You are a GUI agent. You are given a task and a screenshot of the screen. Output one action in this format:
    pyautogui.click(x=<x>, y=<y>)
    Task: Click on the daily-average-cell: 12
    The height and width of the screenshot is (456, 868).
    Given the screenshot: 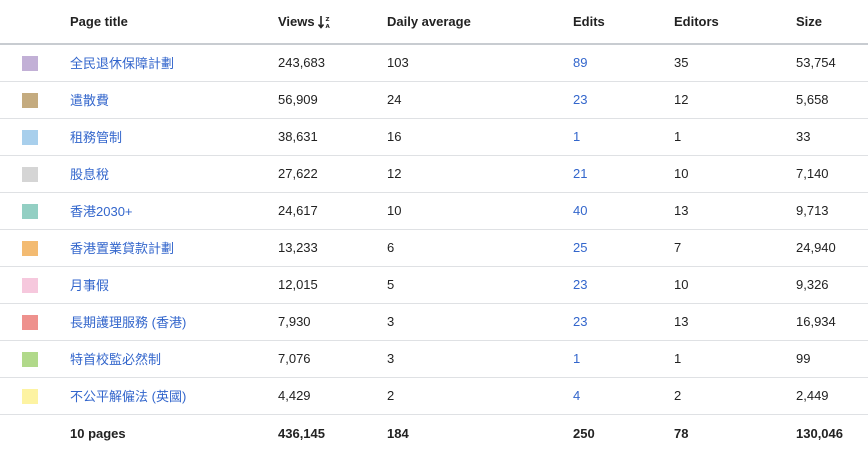 What is the action you would take?
    pyautogui.click(x=480, y=174)
    